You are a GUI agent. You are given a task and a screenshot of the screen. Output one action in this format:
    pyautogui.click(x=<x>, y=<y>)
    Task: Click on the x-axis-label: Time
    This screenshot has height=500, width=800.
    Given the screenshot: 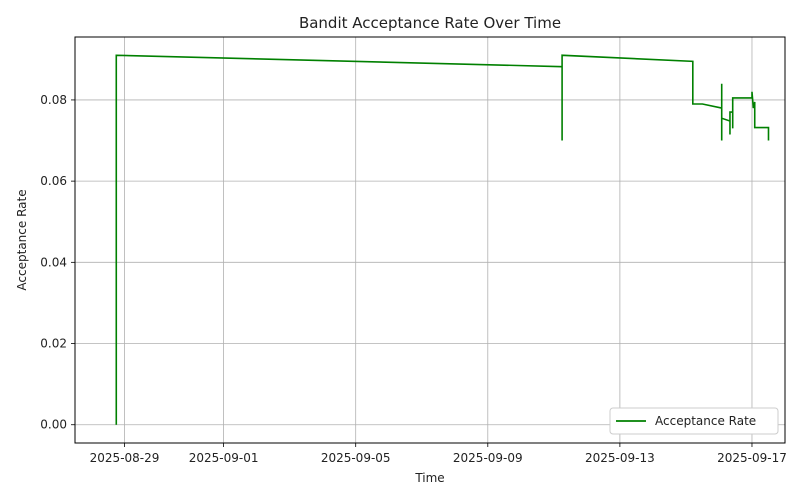 What is the action you would take?
    pyautogui.click(x=429, y=478)
    